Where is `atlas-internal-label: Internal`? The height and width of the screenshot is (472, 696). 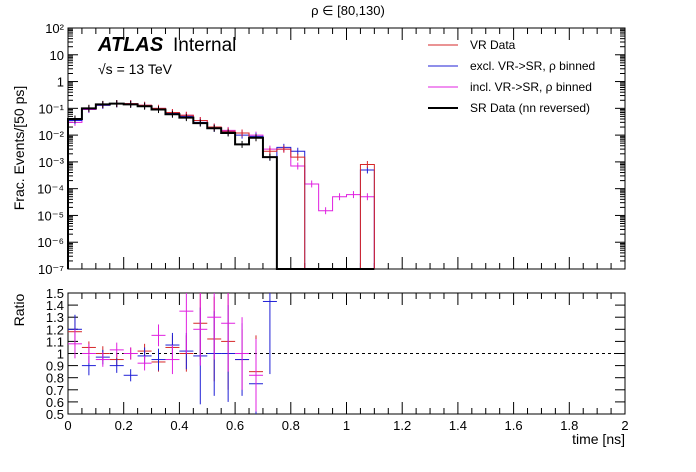 atlas-internal-label: Internal is located at coordinates (204, 45).